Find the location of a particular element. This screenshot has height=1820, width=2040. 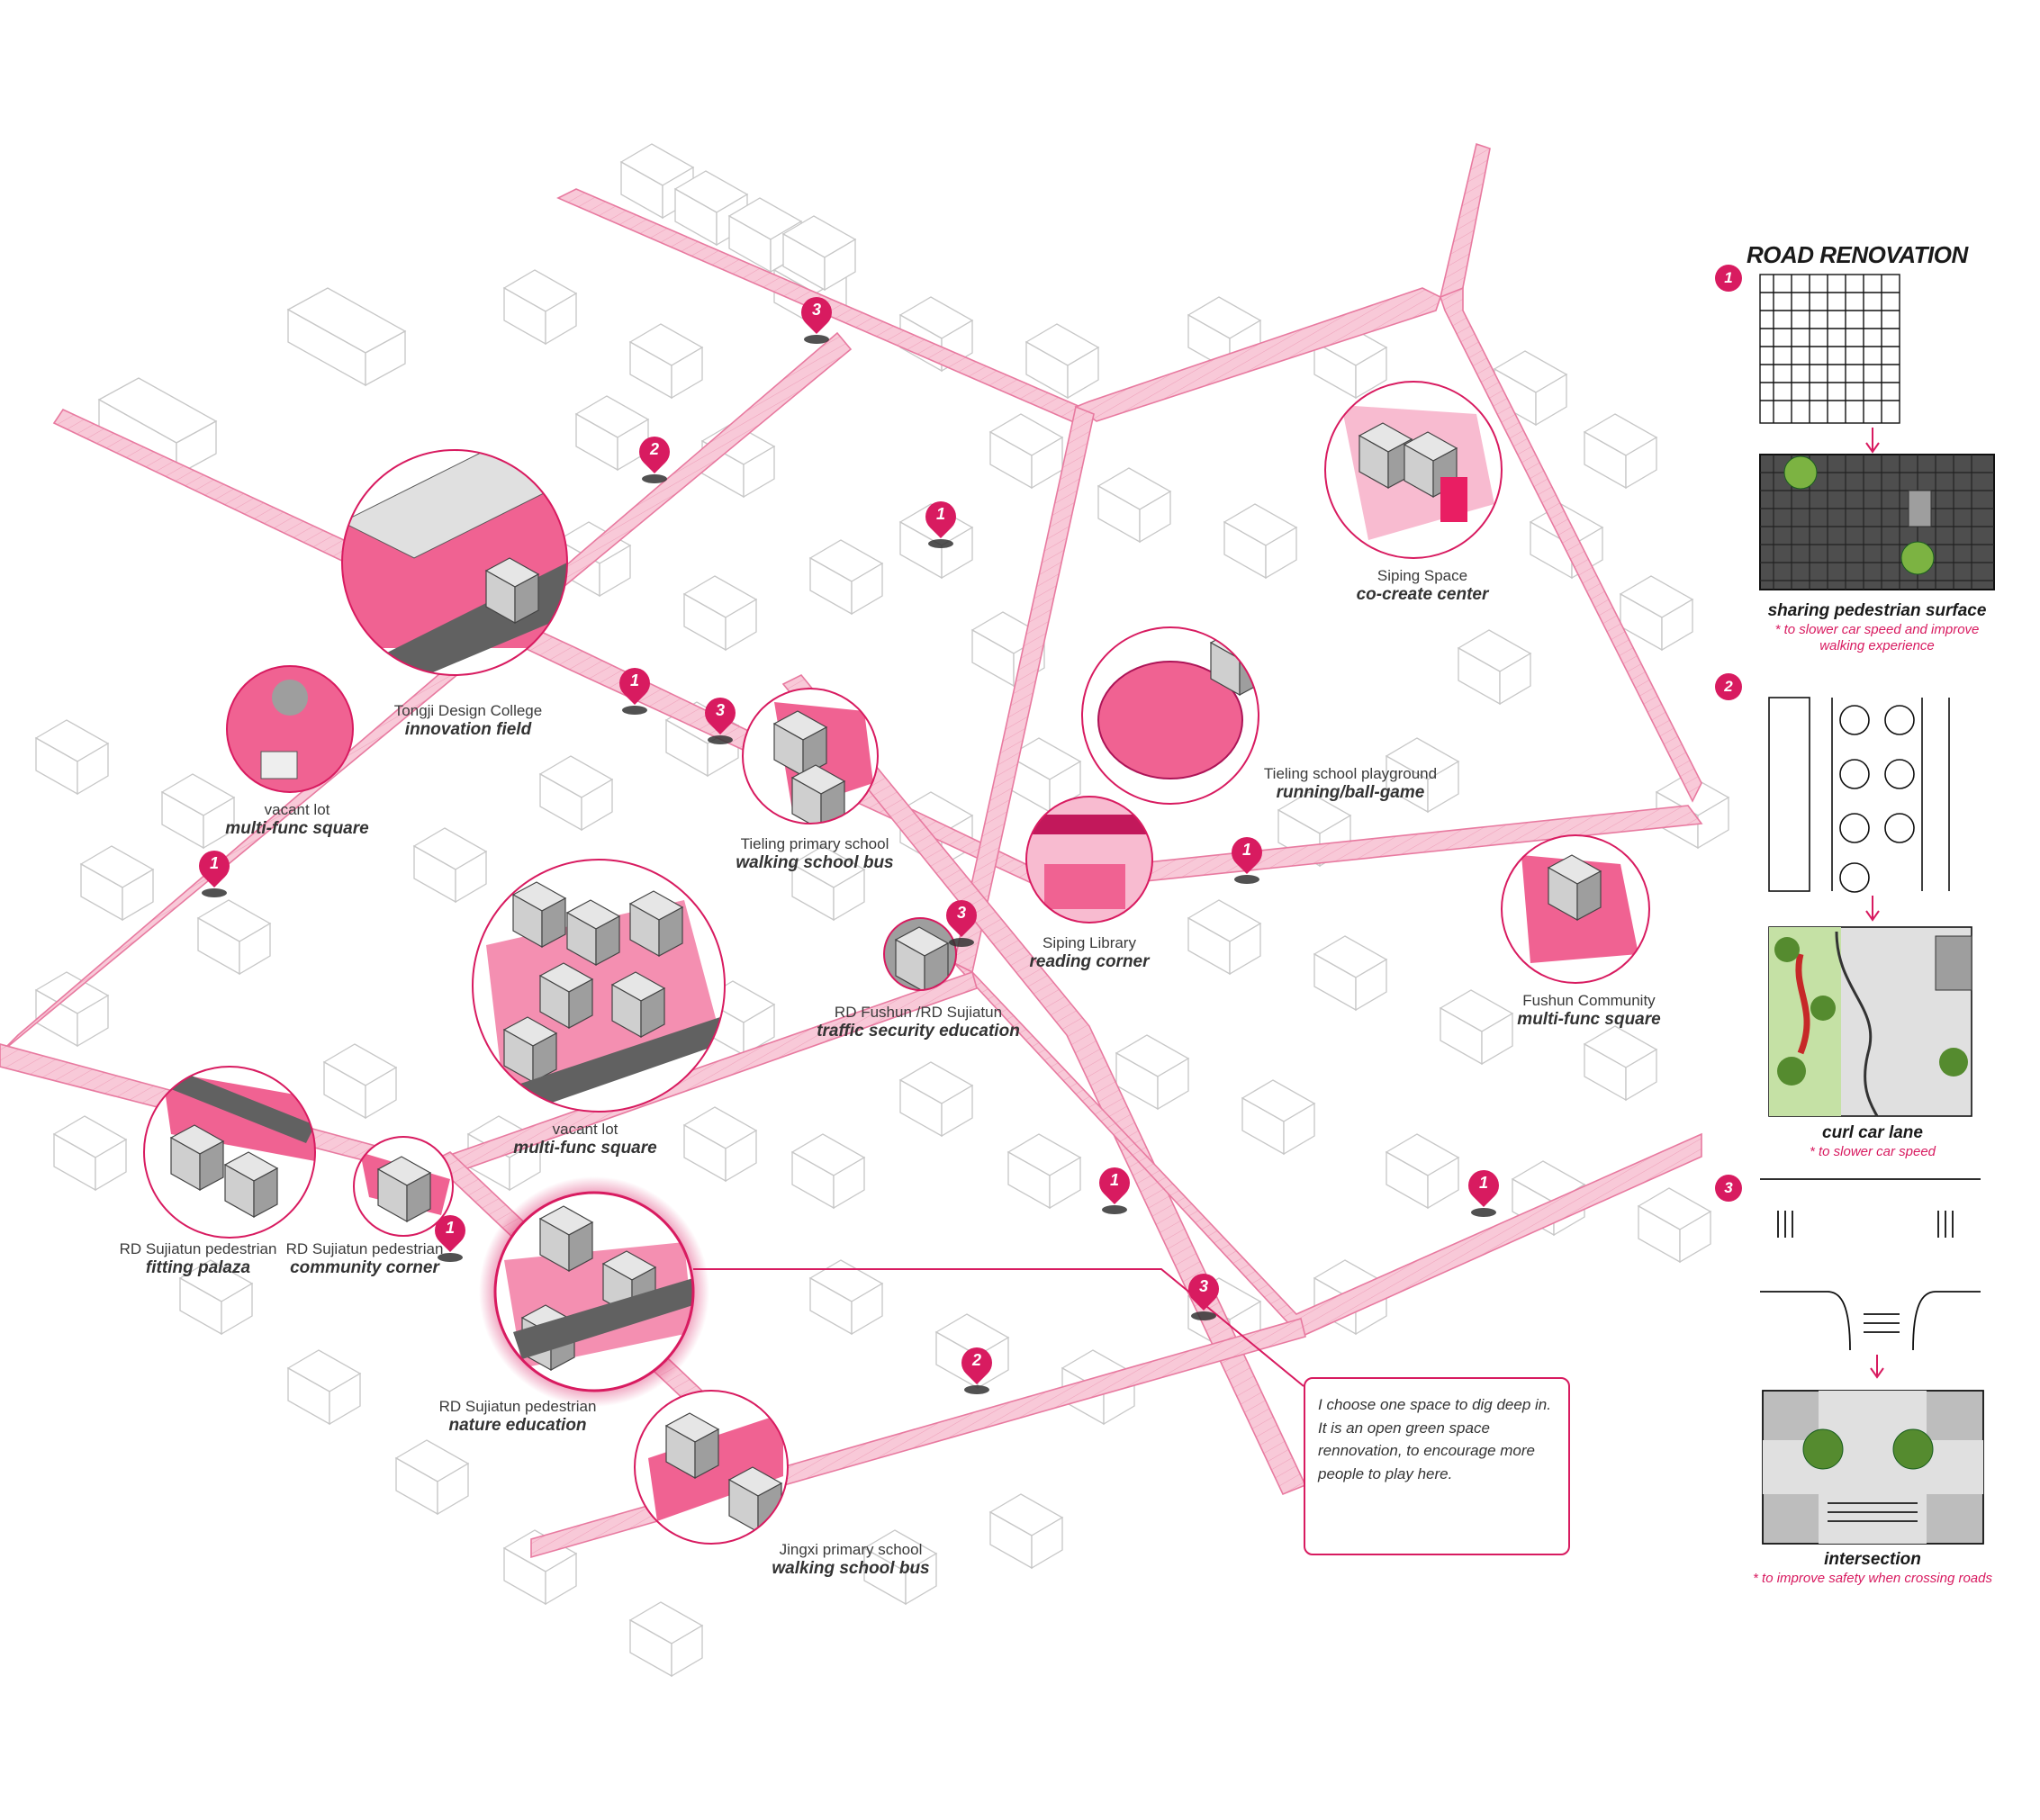

site-label-nature-education: RD Sujiatun pedestrian nature education is located at coordinates (518, 1416).